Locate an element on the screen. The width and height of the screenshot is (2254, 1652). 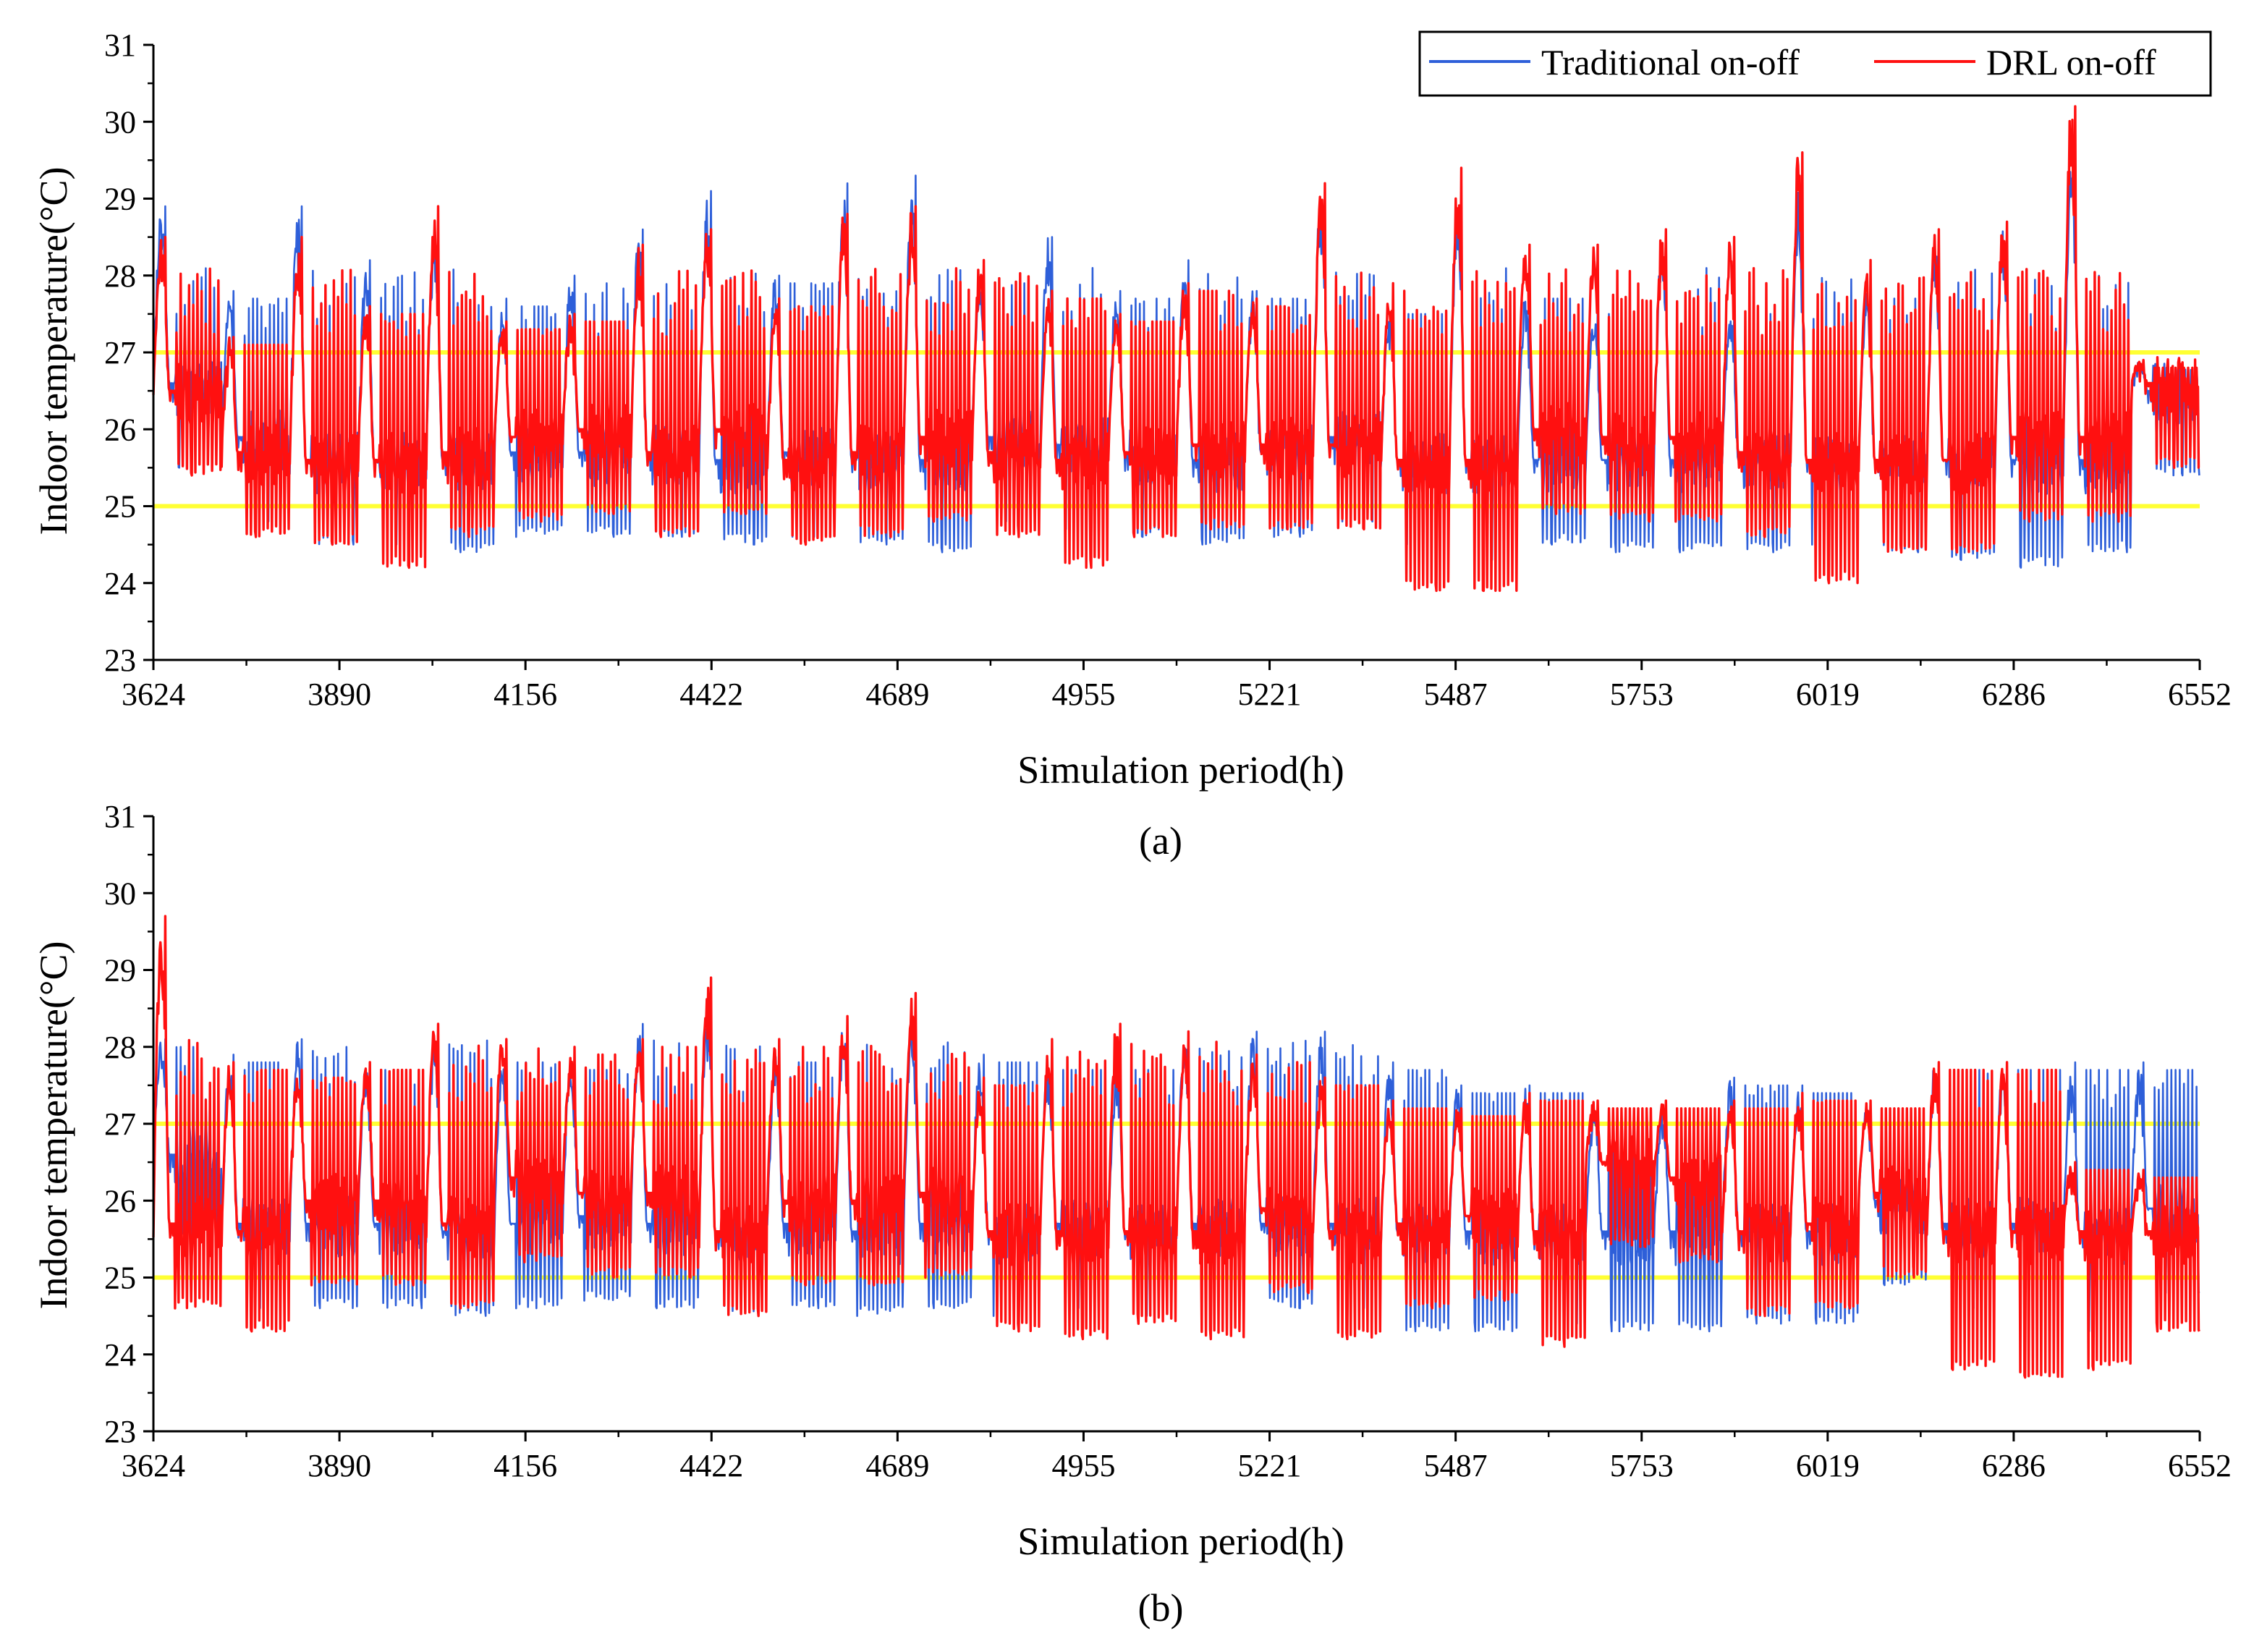
panel-b-x-tick-label: 6286 is located at coordinates (2014, 1465).